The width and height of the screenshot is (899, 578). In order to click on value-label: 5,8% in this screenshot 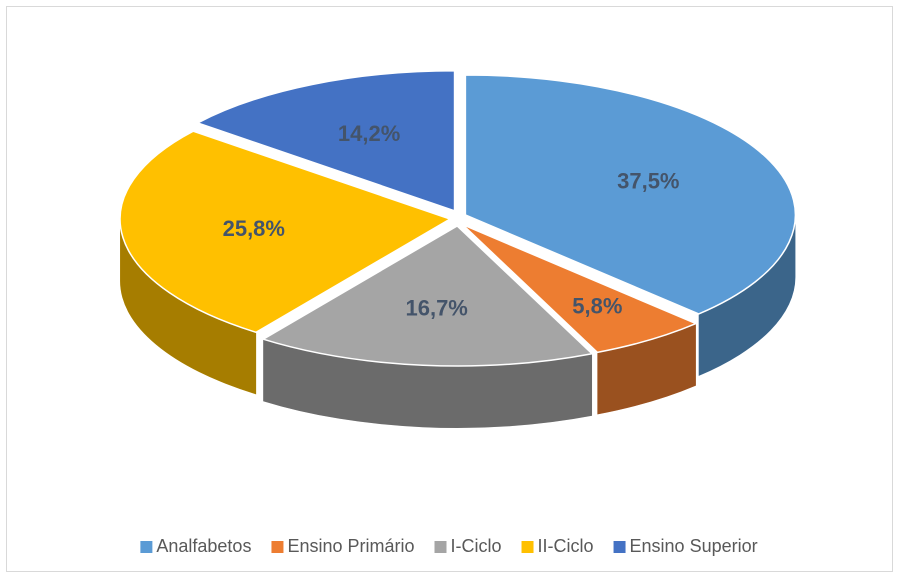, I will do `click(597, 305)`.